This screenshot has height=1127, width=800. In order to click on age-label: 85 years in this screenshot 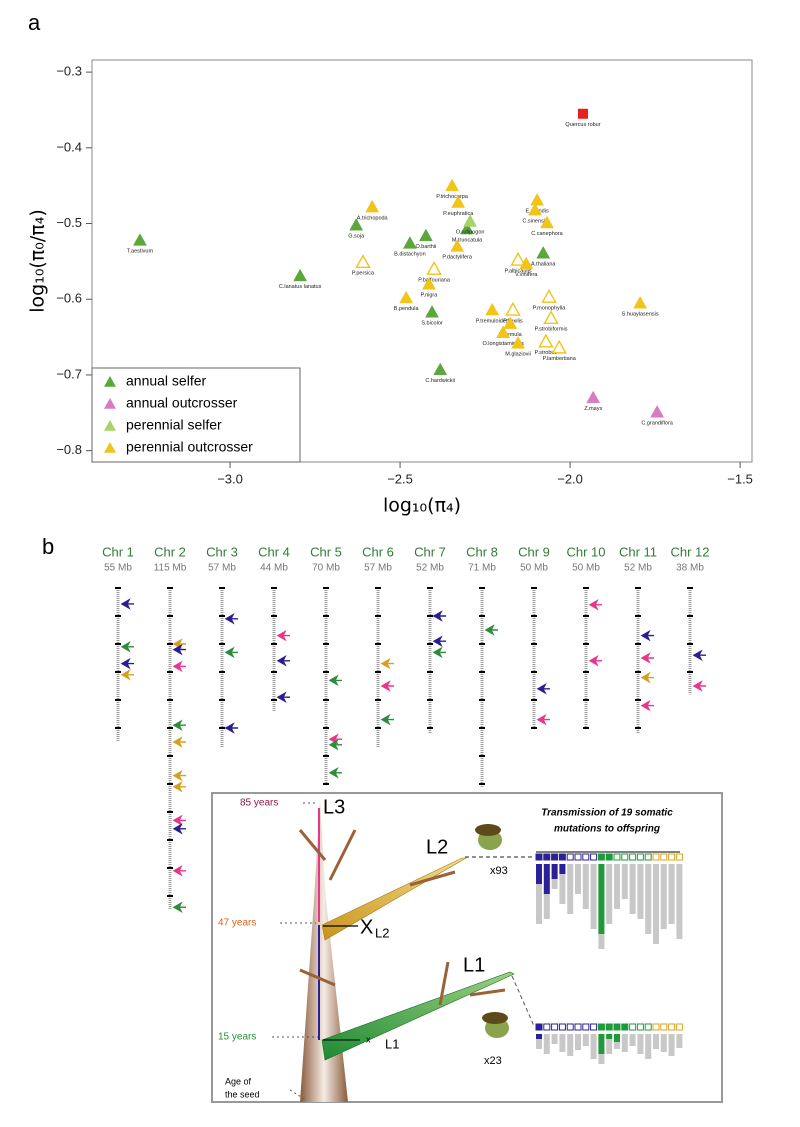, I will do `click(259, 803)`.